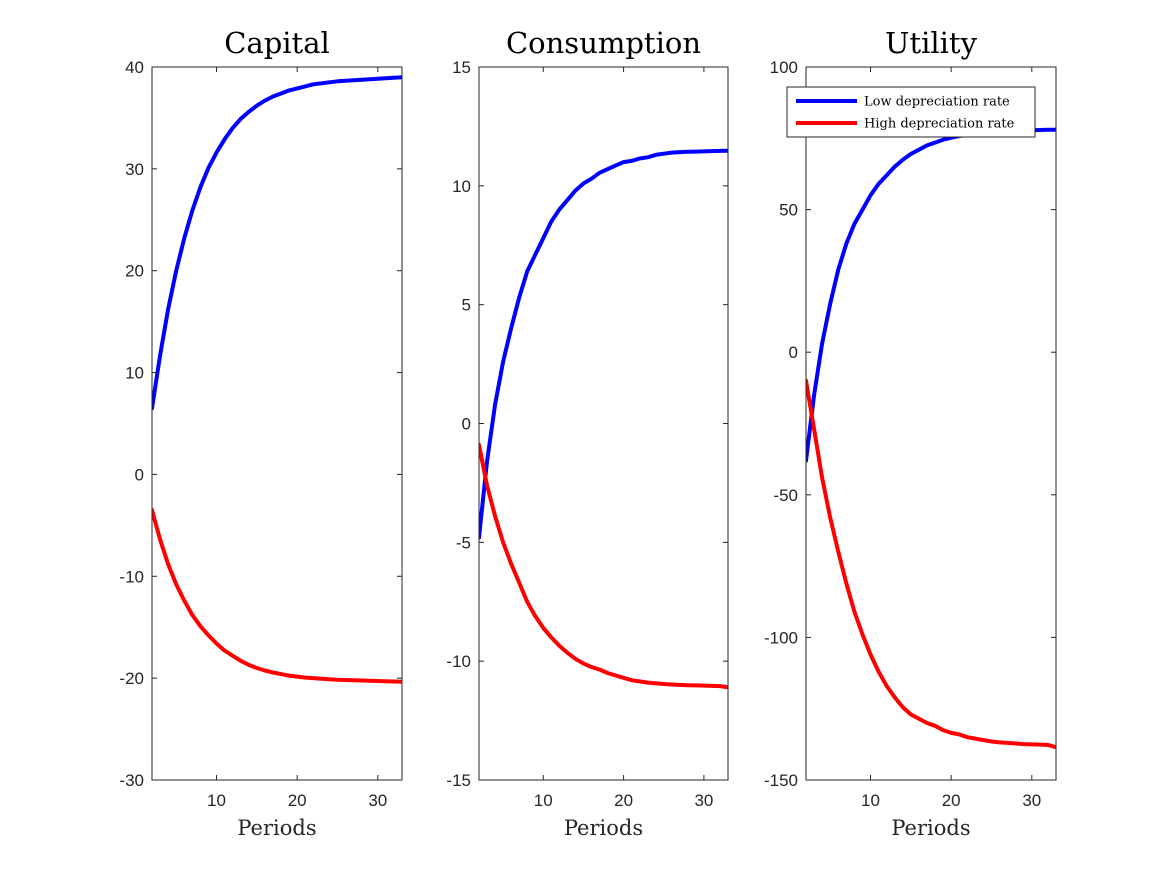 This screenshot has height=875, width=1167. Describe the element at coordinates (458, 780) in the screenshot. I see `y-tick-label: -15` at that location.